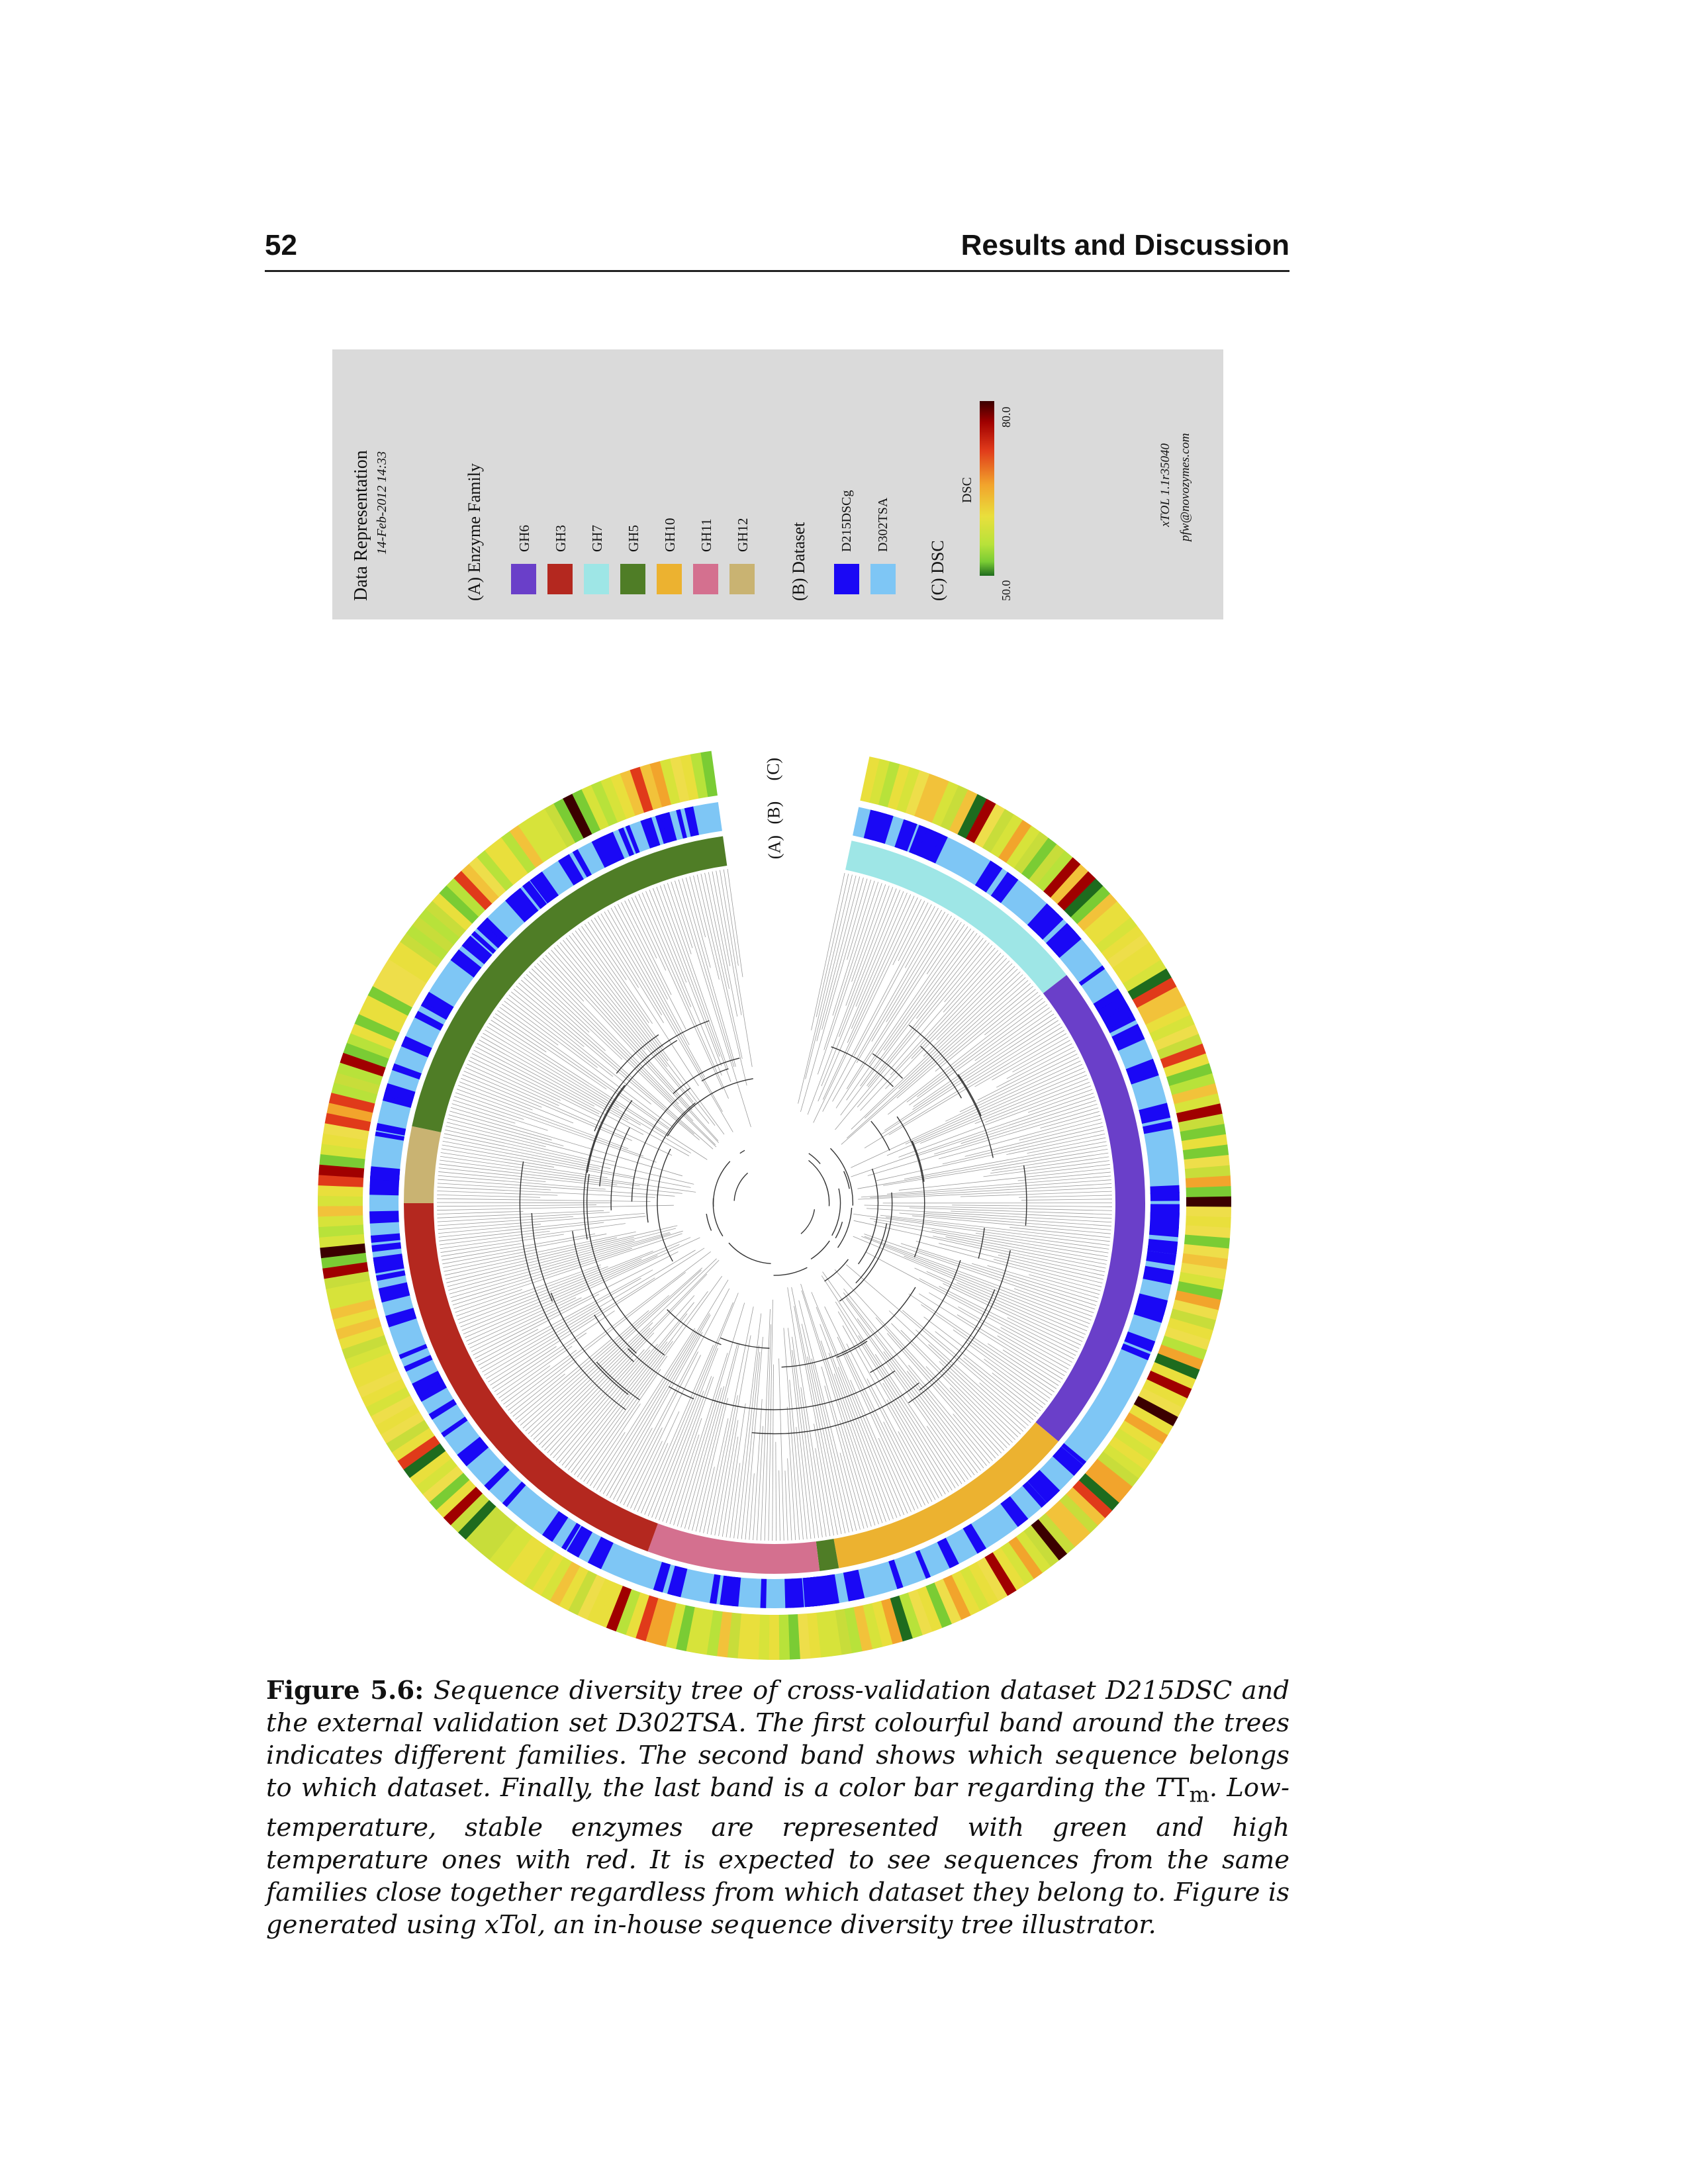 The width and height of the screenshot is (1688, 2184). I want to click on family-label-gh12: GH12, so click(743, 535).